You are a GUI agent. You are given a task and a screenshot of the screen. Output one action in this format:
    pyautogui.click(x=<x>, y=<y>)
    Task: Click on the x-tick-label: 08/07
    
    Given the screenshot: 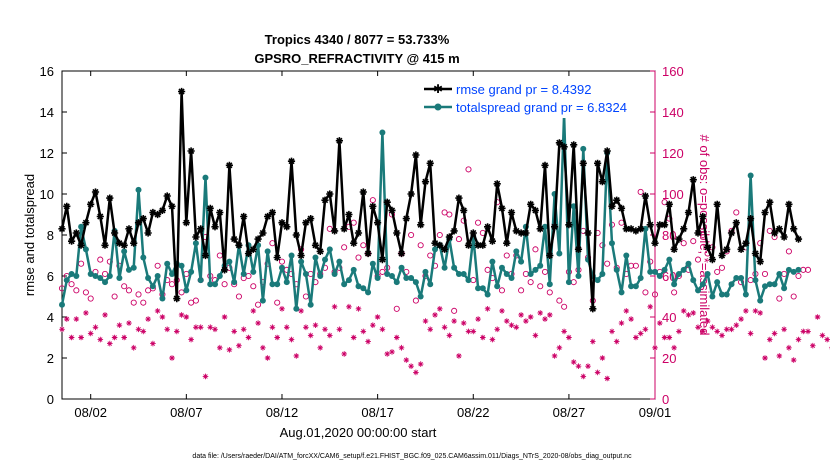 What is the action you would take?
    pyautogui.click(x=186, y=412)
    